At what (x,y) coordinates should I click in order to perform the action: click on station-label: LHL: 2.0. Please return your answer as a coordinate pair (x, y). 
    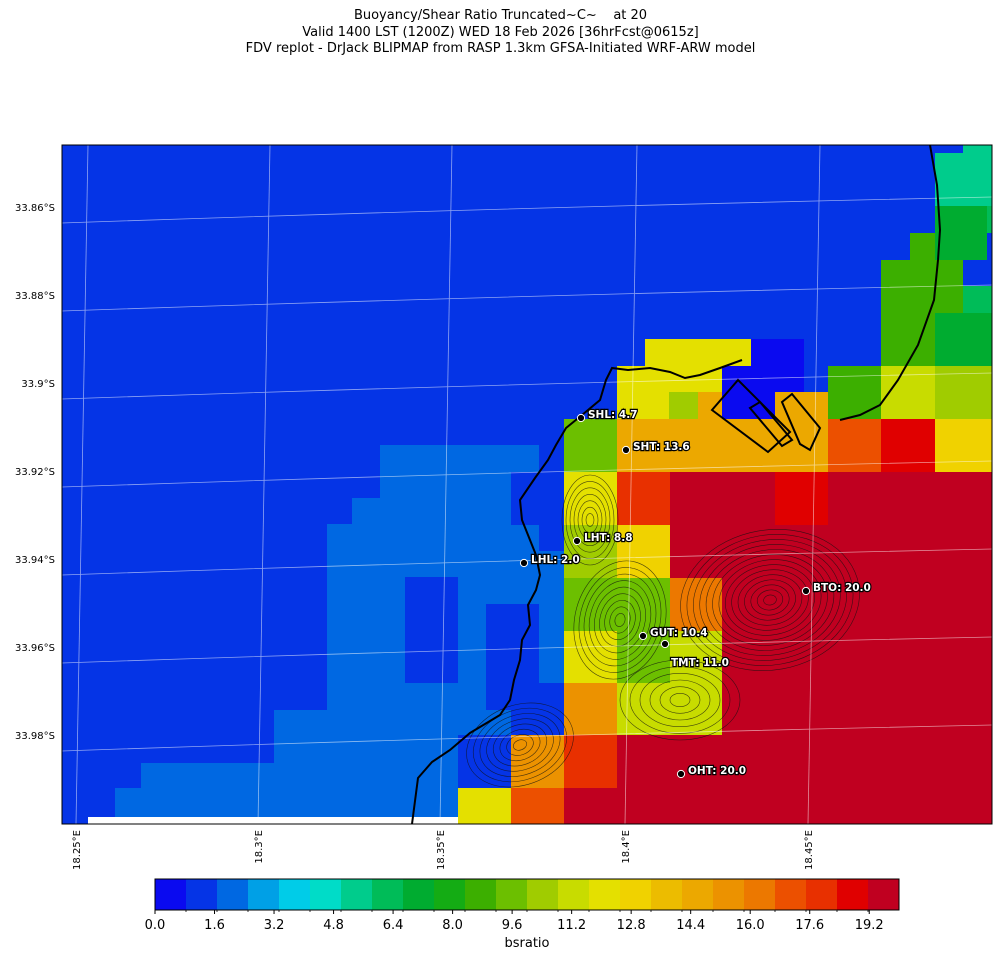
    Looking at the image, I should click on (555, 560).